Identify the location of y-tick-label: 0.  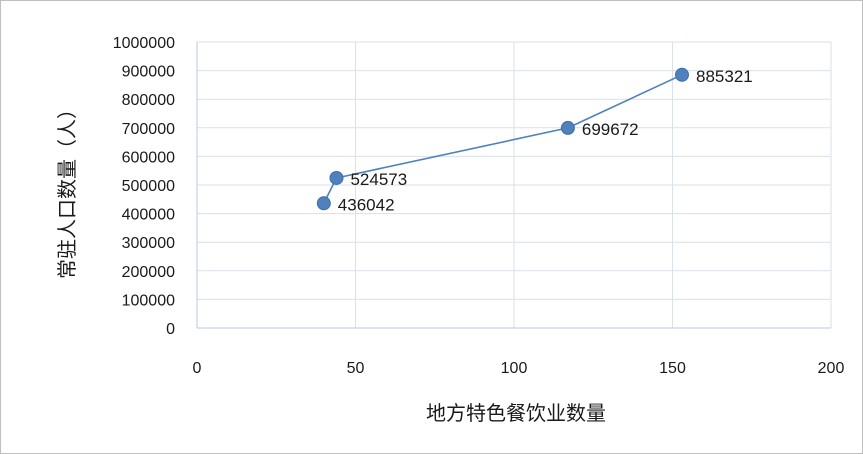
(170, 329).